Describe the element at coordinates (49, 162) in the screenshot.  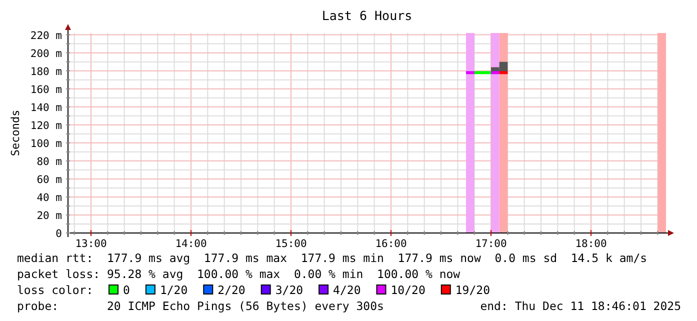
I see `y-tick-label: 80 m` at that location.